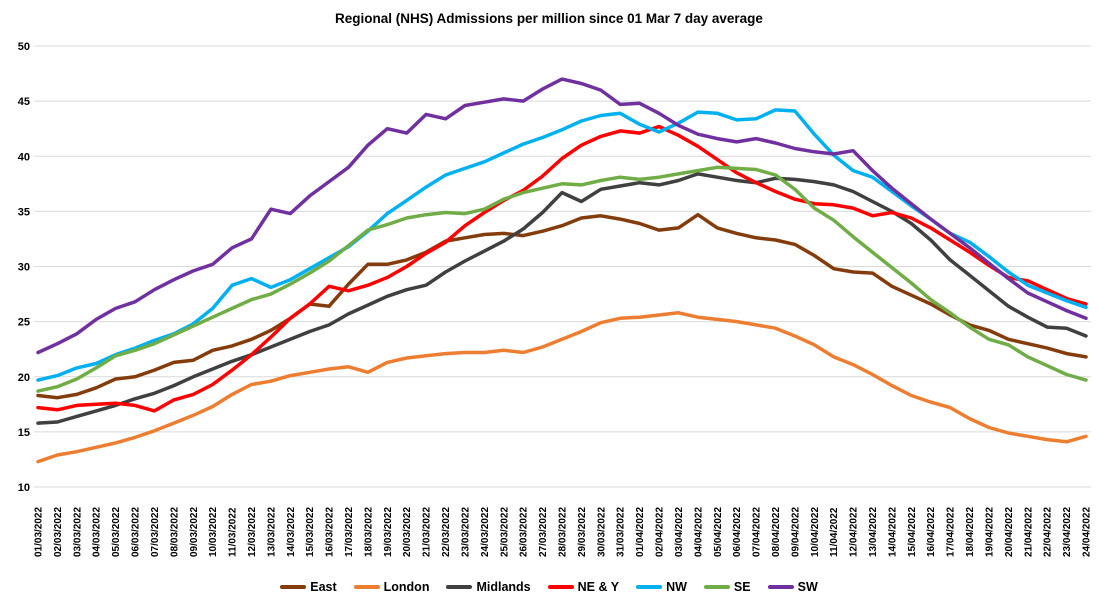 This screenshot has width=1098, height=600. Describe the element at coordinates (834, 532) in the screenshot. I see `x-tick-label-41: 11/04/2022` at that location.